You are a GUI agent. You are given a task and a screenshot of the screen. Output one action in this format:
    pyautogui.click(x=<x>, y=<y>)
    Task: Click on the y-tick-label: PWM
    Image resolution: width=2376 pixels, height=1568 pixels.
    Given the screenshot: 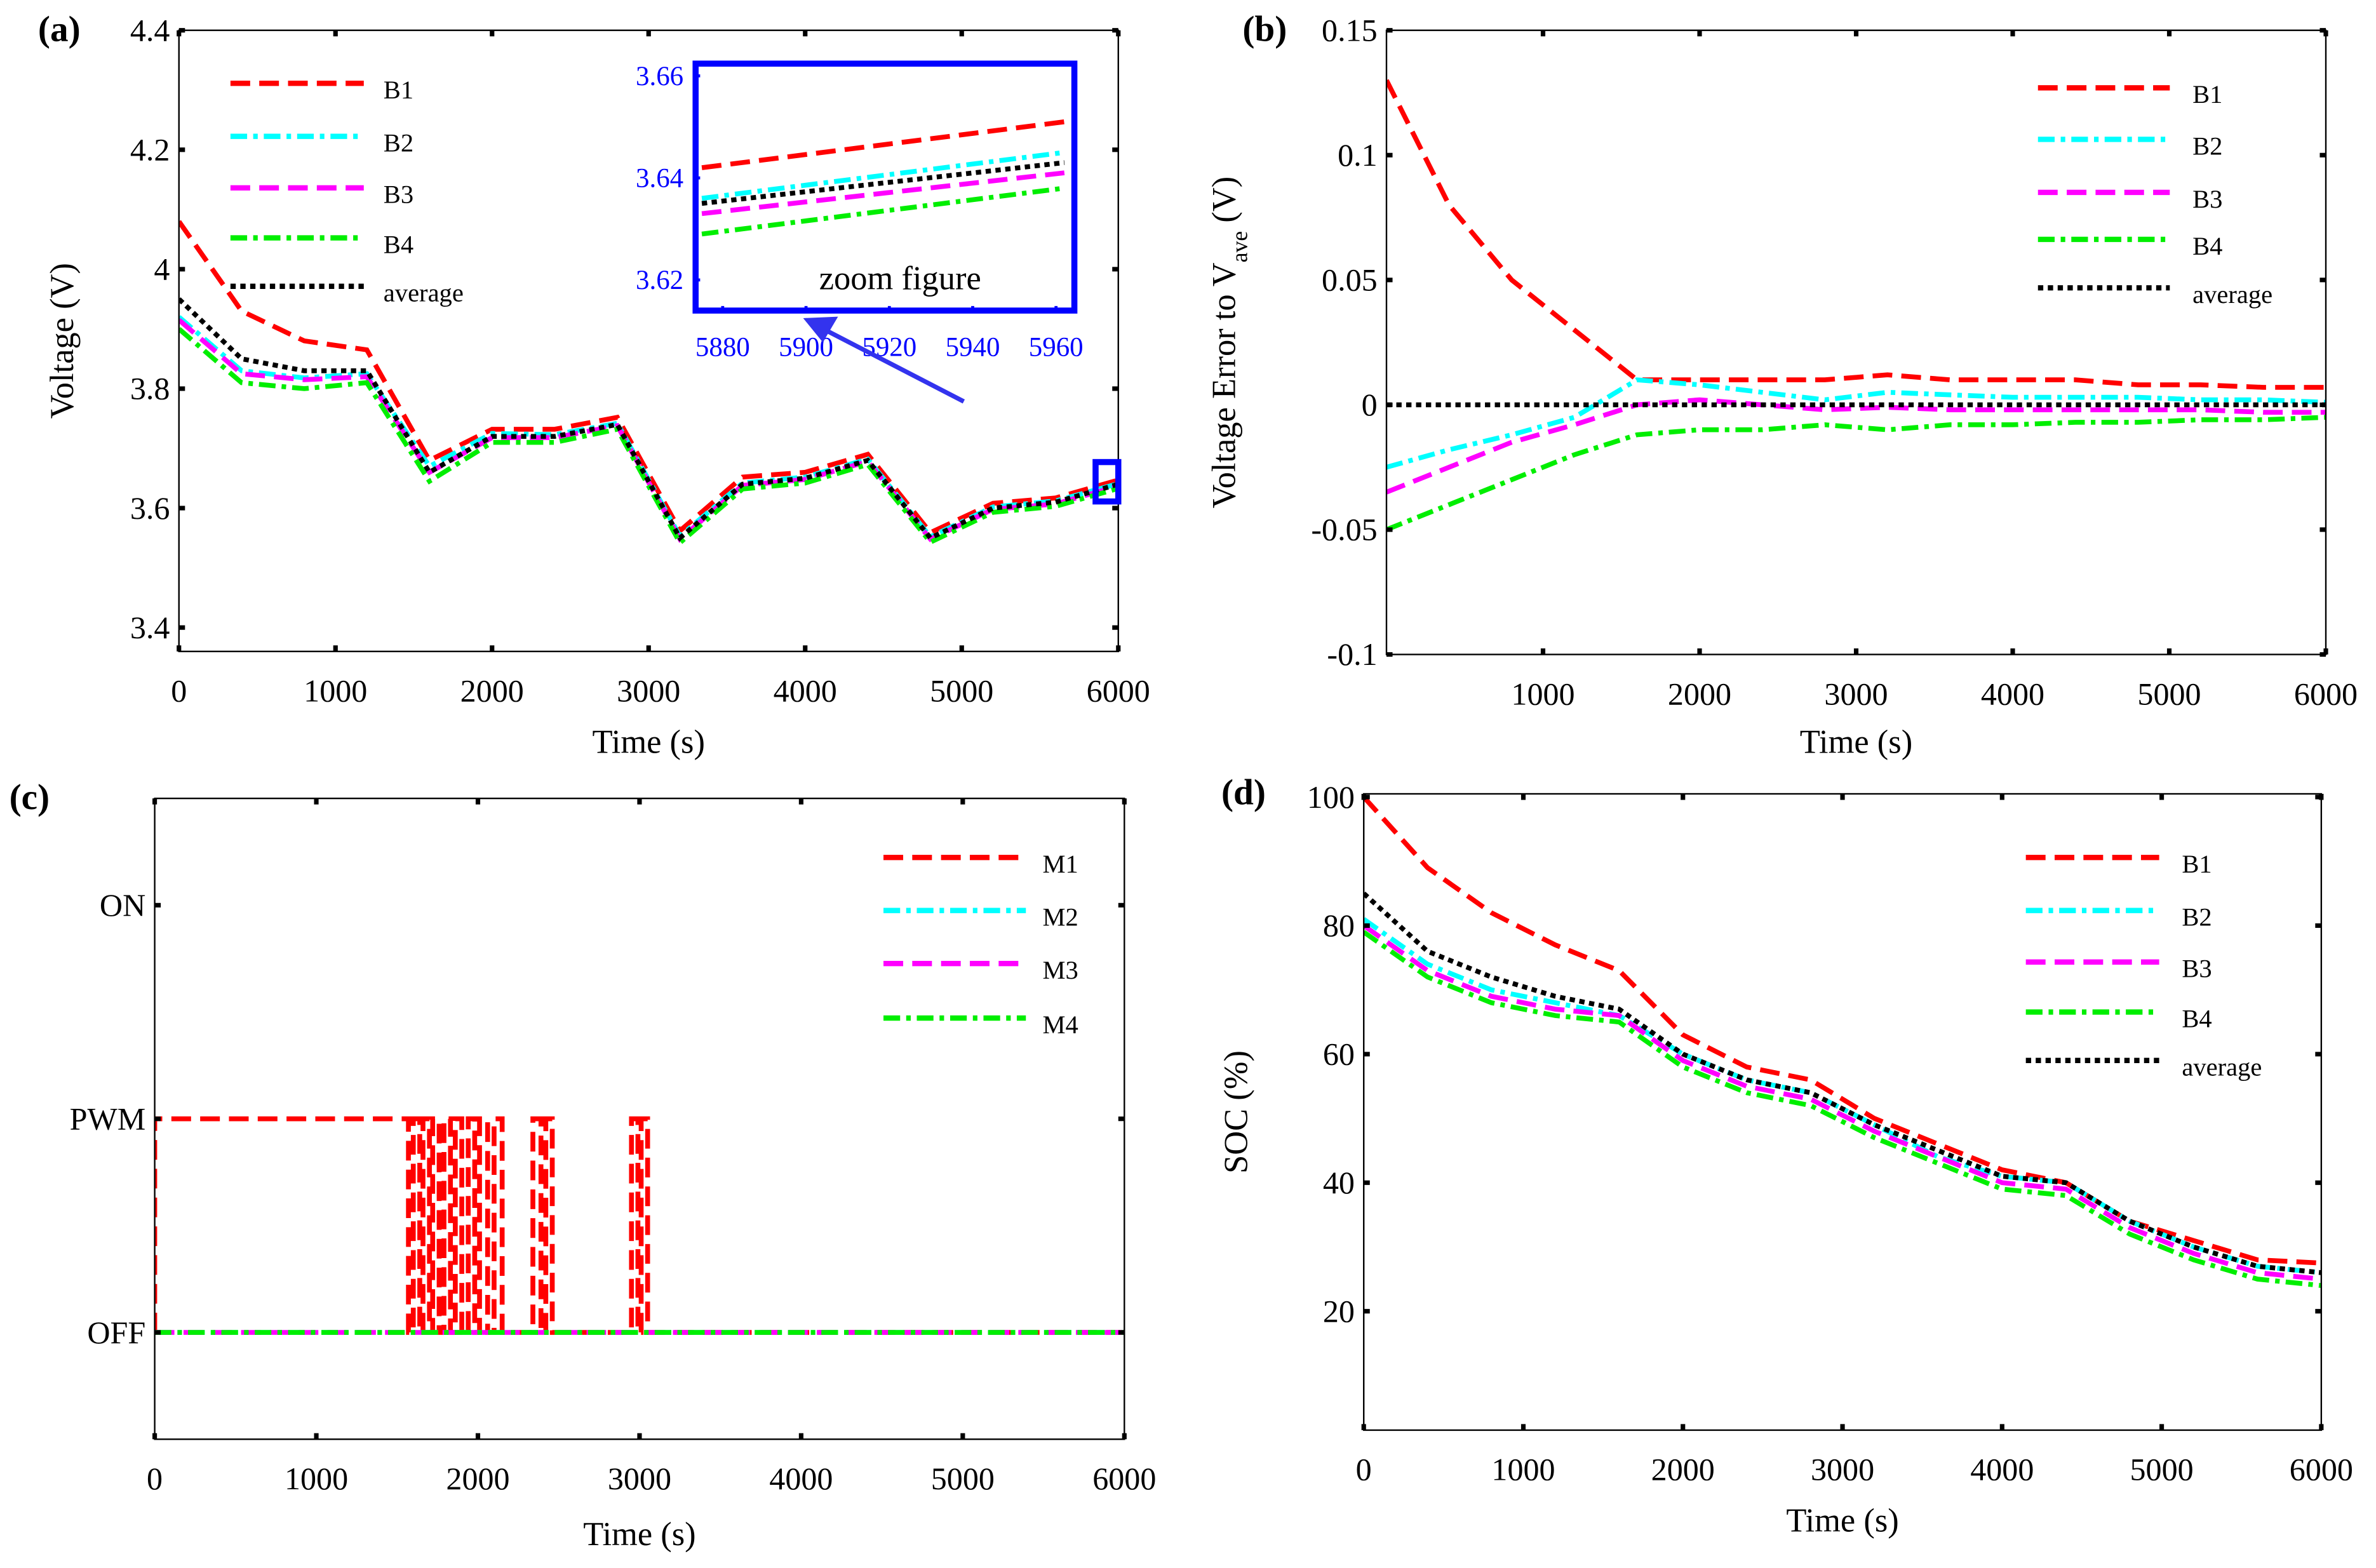 What is the action you would take?
    pyautogui.click(x=108, y=1118)
    